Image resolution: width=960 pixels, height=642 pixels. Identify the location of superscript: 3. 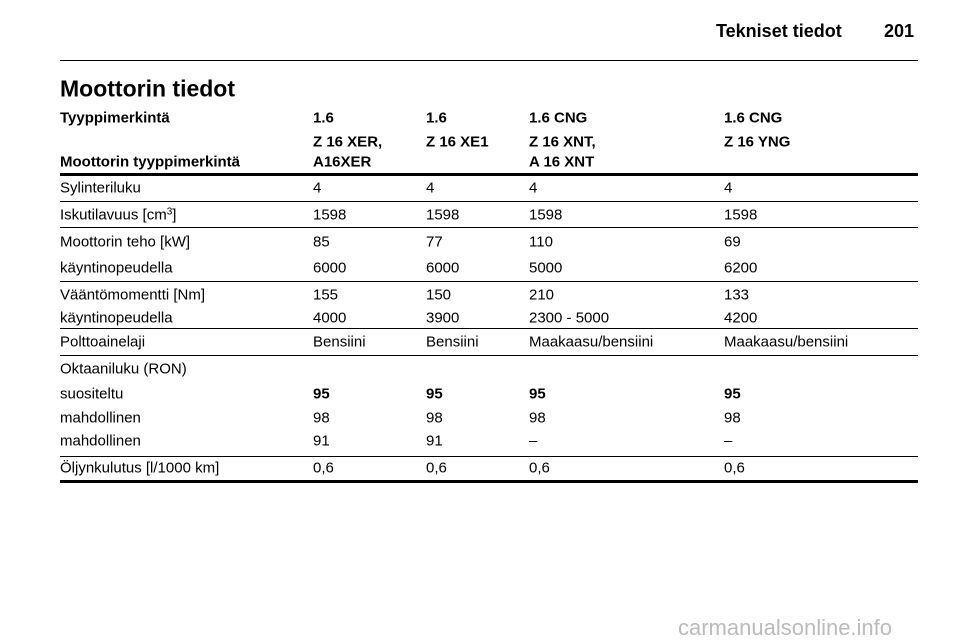
(169, 212).